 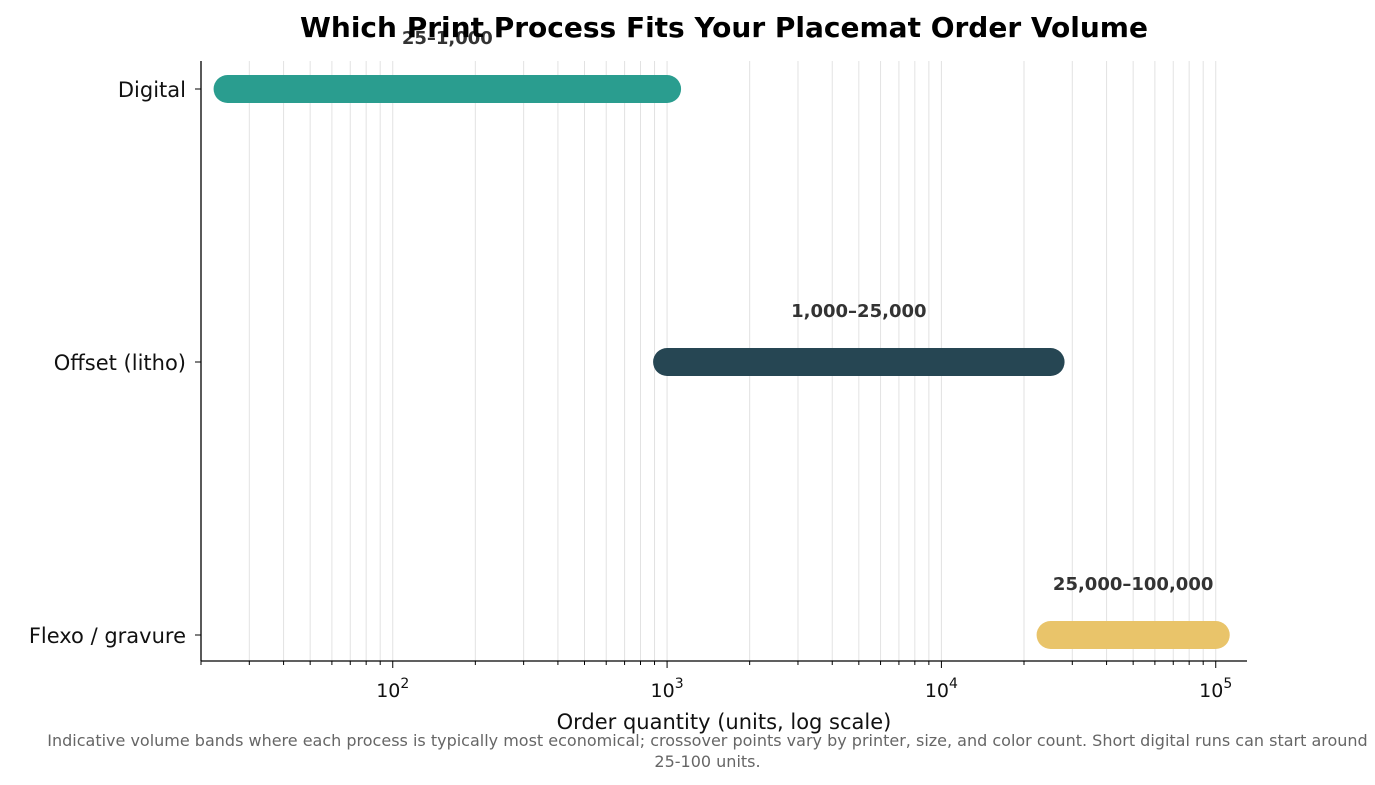 What do you see at coordinates (858, 311) in the screenshot?
I see `data-label: 1,000–25,000` at bounding box center [858, 311].